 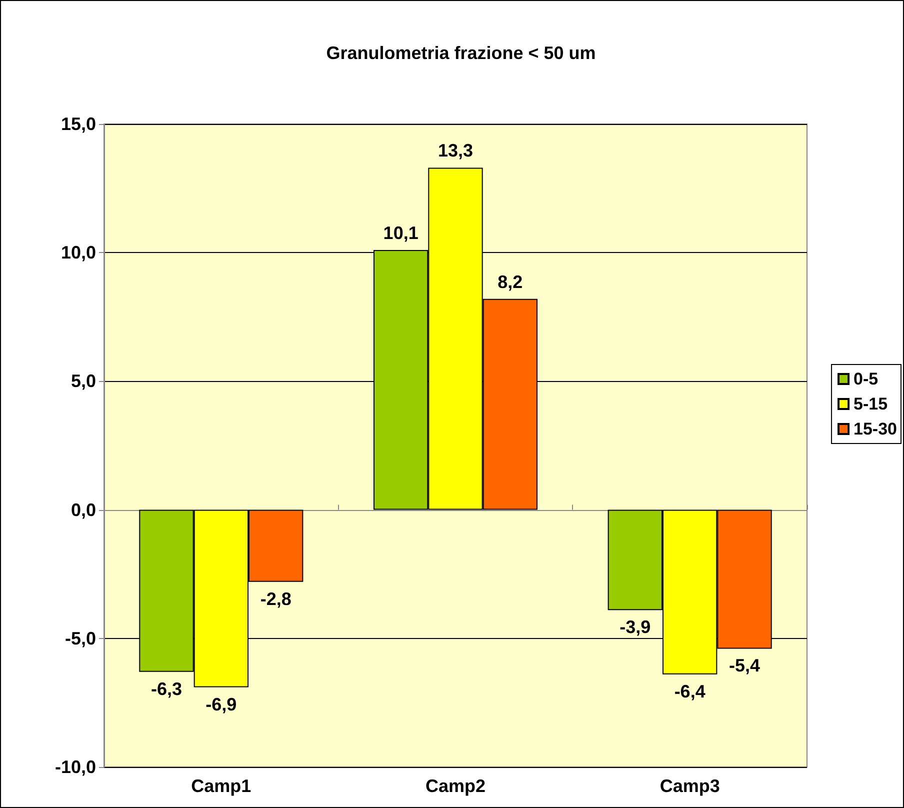 I want to click on y-tick-label: -5,0, so click(x=80, y=638).